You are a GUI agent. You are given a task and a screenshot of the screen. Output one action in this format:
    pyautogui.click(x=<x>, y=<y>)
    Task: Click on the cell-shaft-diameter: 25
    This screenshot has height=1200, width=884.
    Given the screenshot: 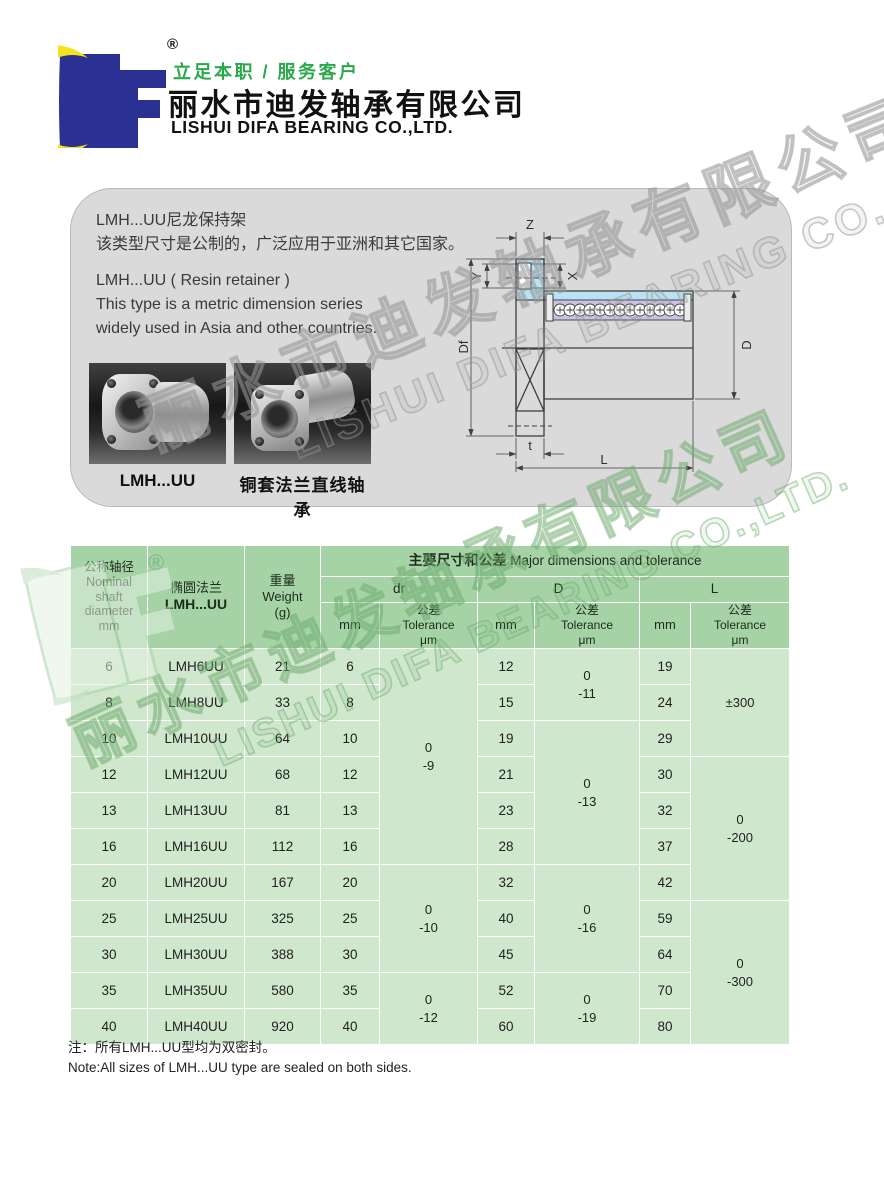 What is the action you would take?
    pyautogui.click(x=109, y=918)
    